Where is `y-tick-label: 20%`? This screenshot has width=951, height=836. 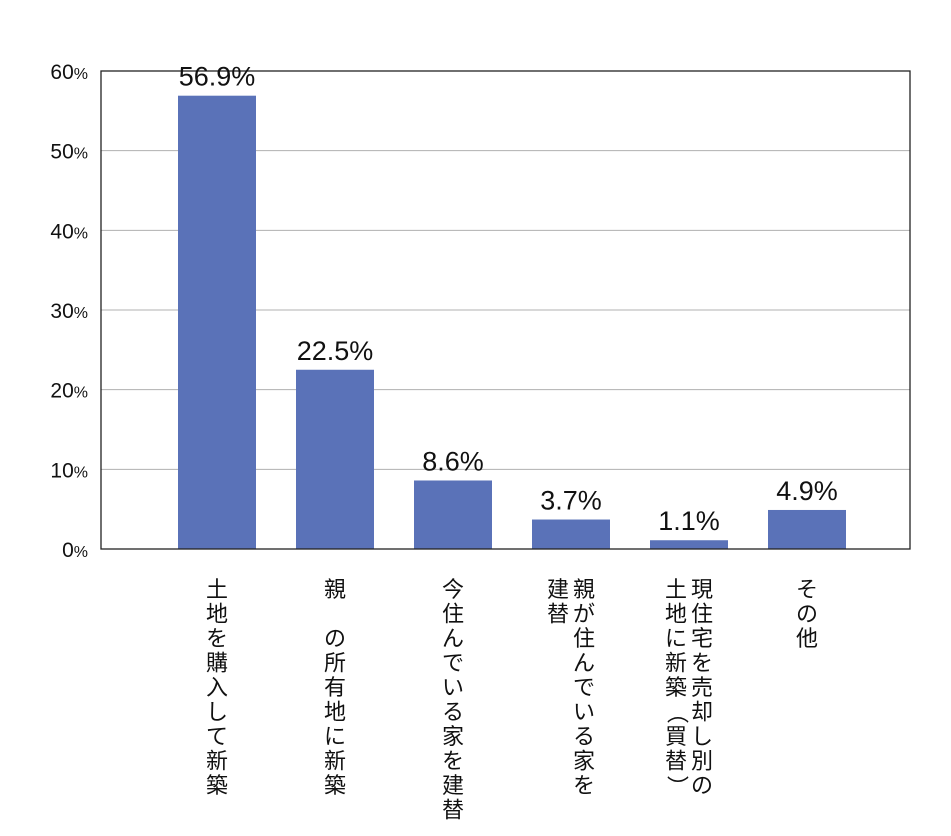
y-tick-label: 20% is located at coordinates (69, 391).